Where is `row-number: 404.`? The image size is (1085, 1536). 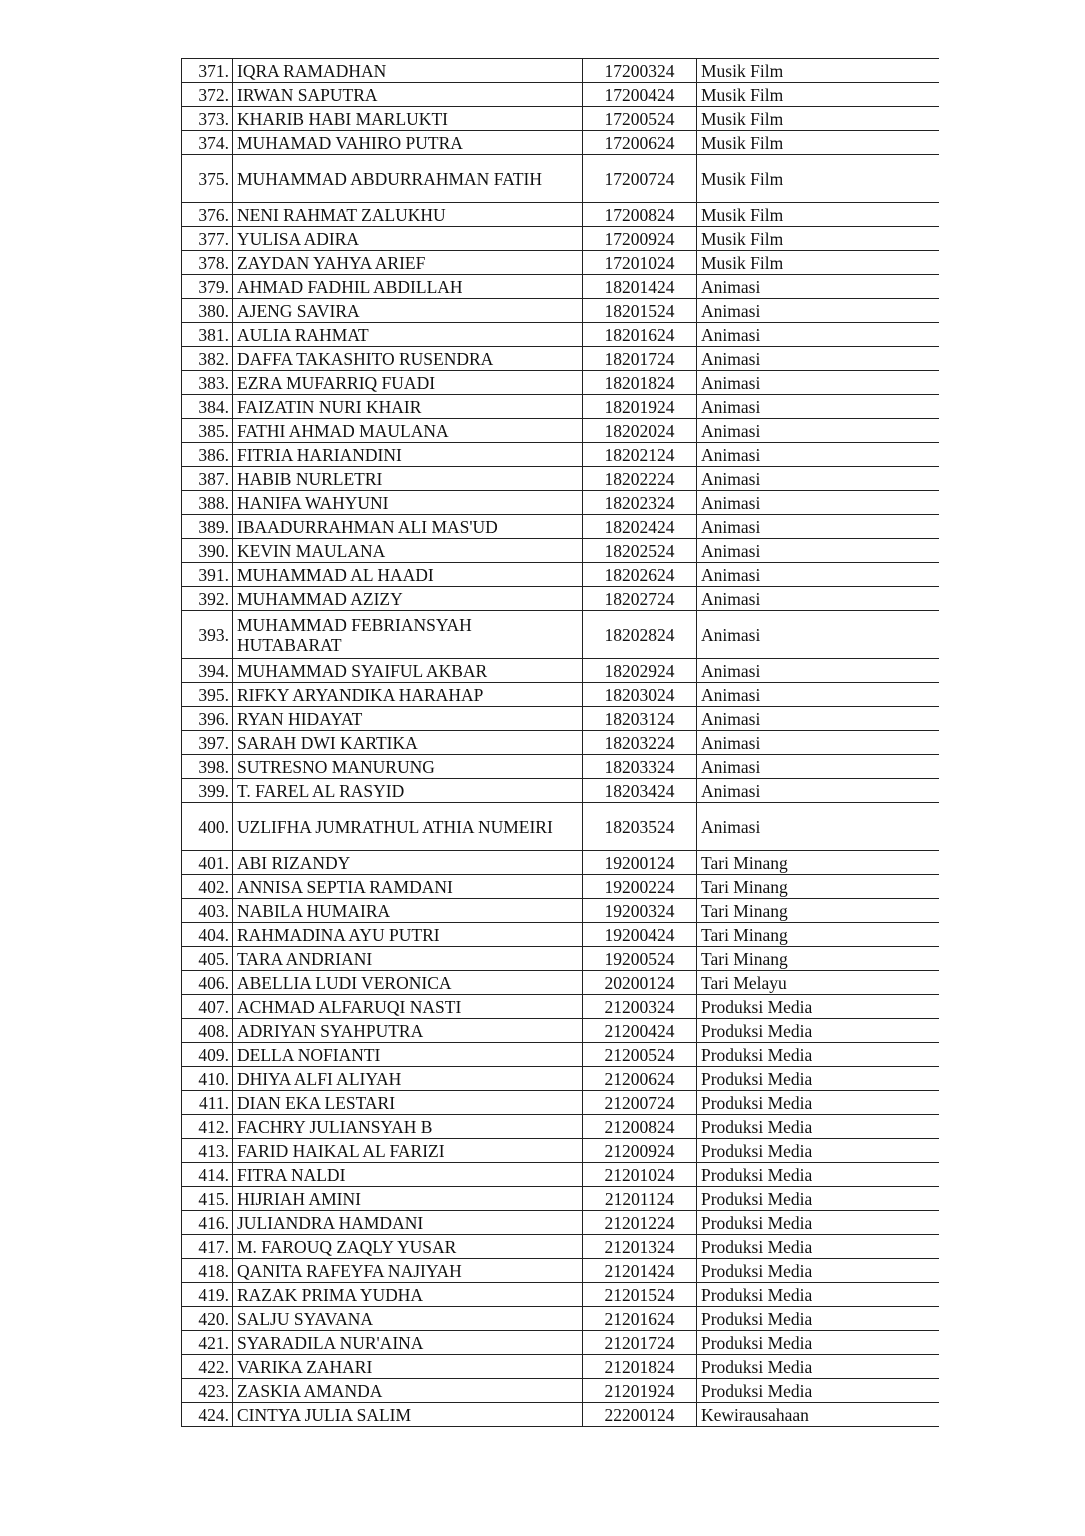
row-number: 404. is located at coordinates (207, 934).